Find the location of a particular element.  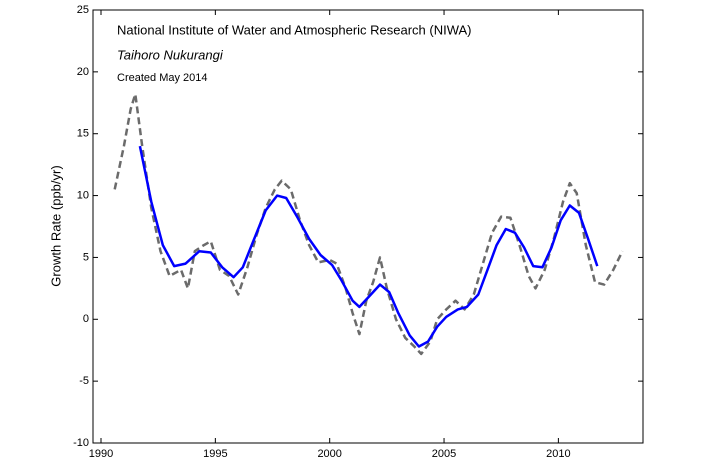

y-tick-label: 5 is located at coordinates (86, 257).